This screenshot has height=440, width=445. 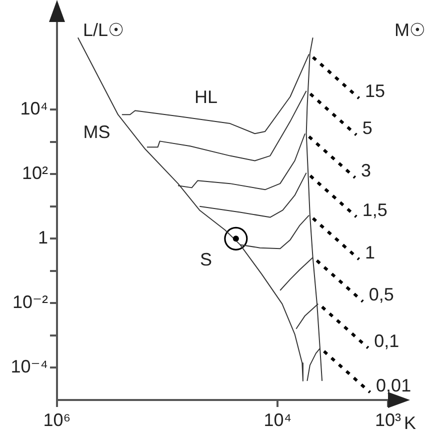 What do you see at coordinates (375, 91) in the screenshot?
I see `text: 15` at bounding box center [375, 91].